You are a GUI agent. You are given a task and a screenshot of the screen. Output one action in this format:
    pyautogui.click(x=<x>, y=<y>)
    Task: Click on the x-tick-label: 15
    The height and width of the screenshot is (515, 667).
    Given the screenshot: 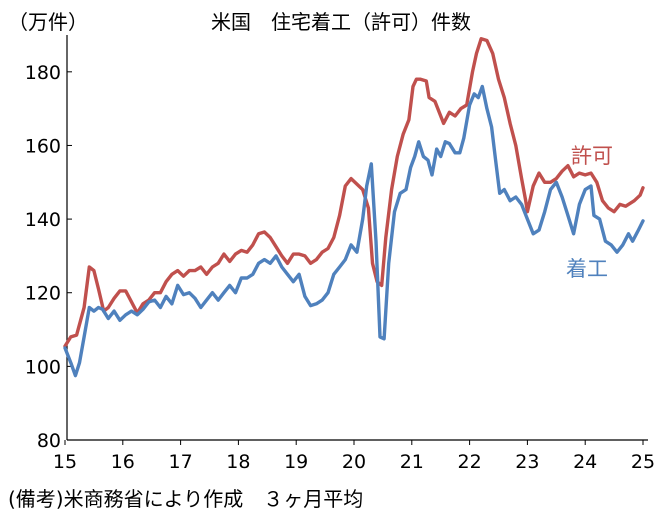 What is the action you would take?
    pyautogui.click(x=65, y=462)
    